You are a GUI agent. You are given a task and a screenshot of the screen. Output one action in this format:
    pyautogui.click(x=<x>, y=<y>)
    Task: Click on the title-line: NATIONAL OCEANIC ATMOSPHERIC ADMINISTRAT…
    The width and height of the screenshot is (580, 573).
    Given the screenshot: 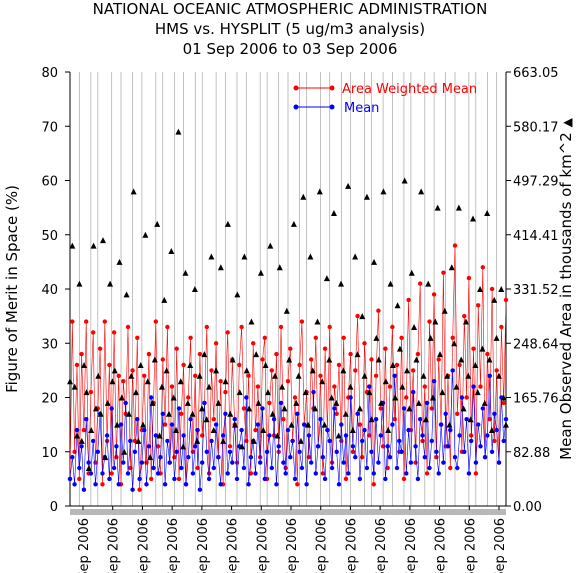 What is the action you would take?
    pyautogui.click(x=290, y=9)
    